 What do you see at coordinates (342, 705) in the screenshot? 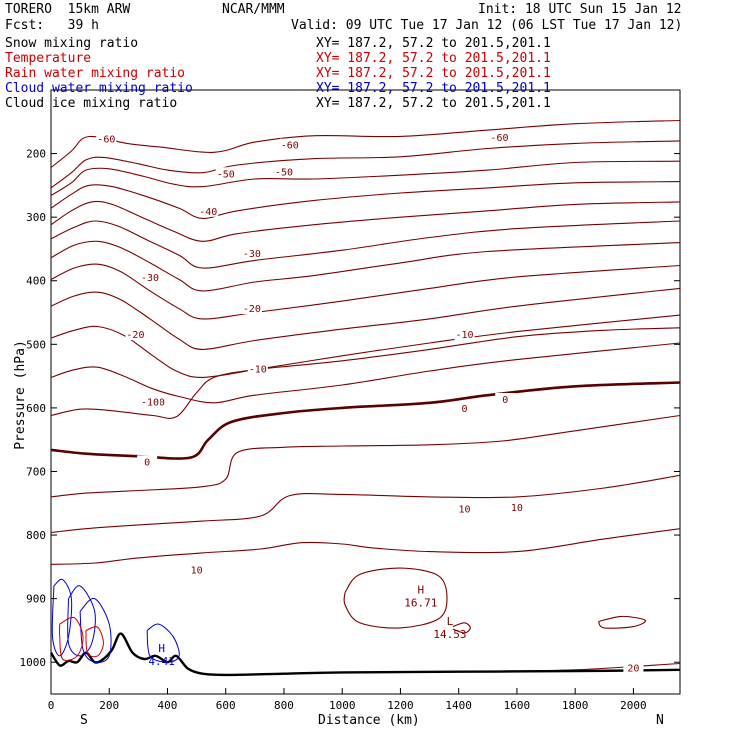
I see `x-tick-label: 1000` at bounding box center [342, 705].